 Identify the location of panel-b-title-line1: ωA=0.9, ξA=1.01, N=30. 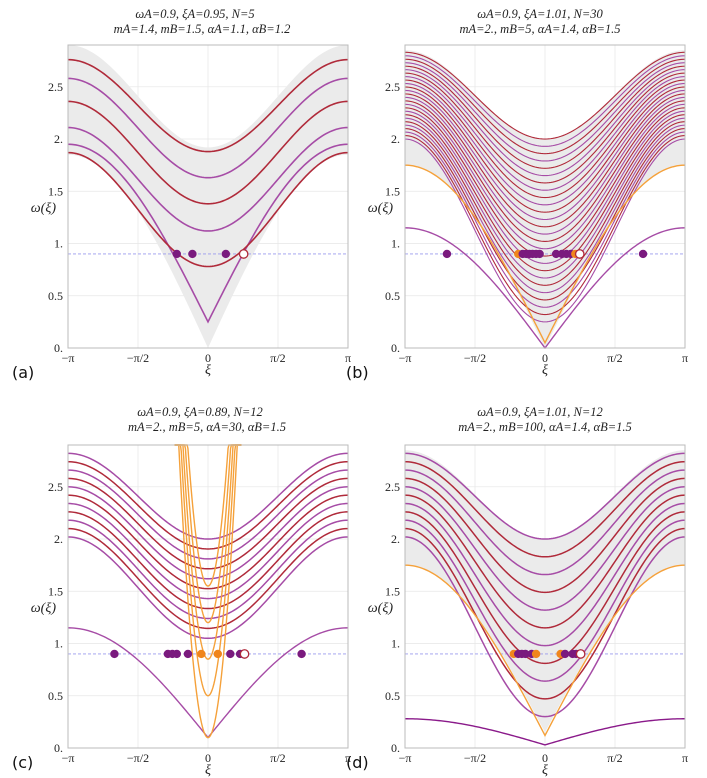
(540, 14).